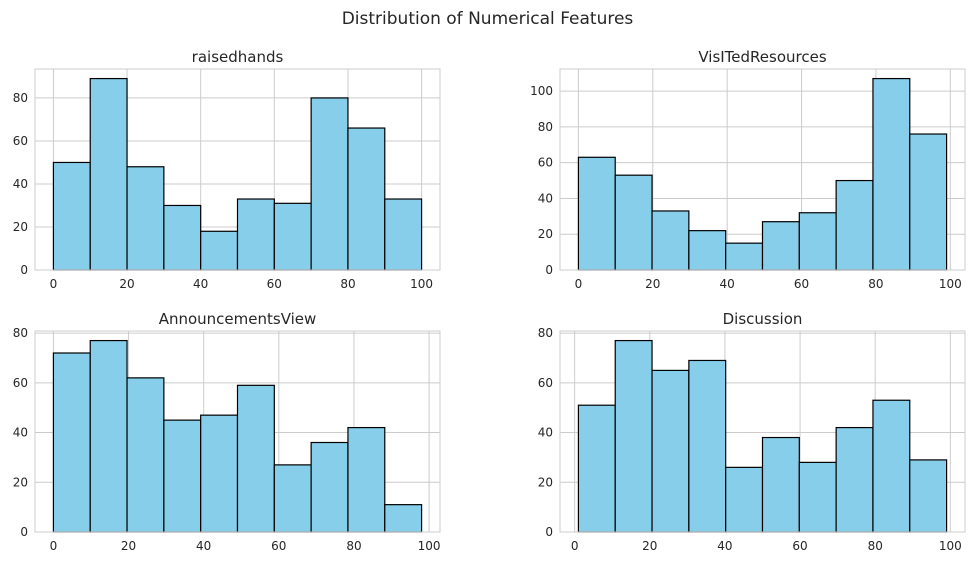  What do you see at coordinates (238, 57) in the screenshot?
I see `subplot-title: raisedhands` at bounding box center [238, 57].